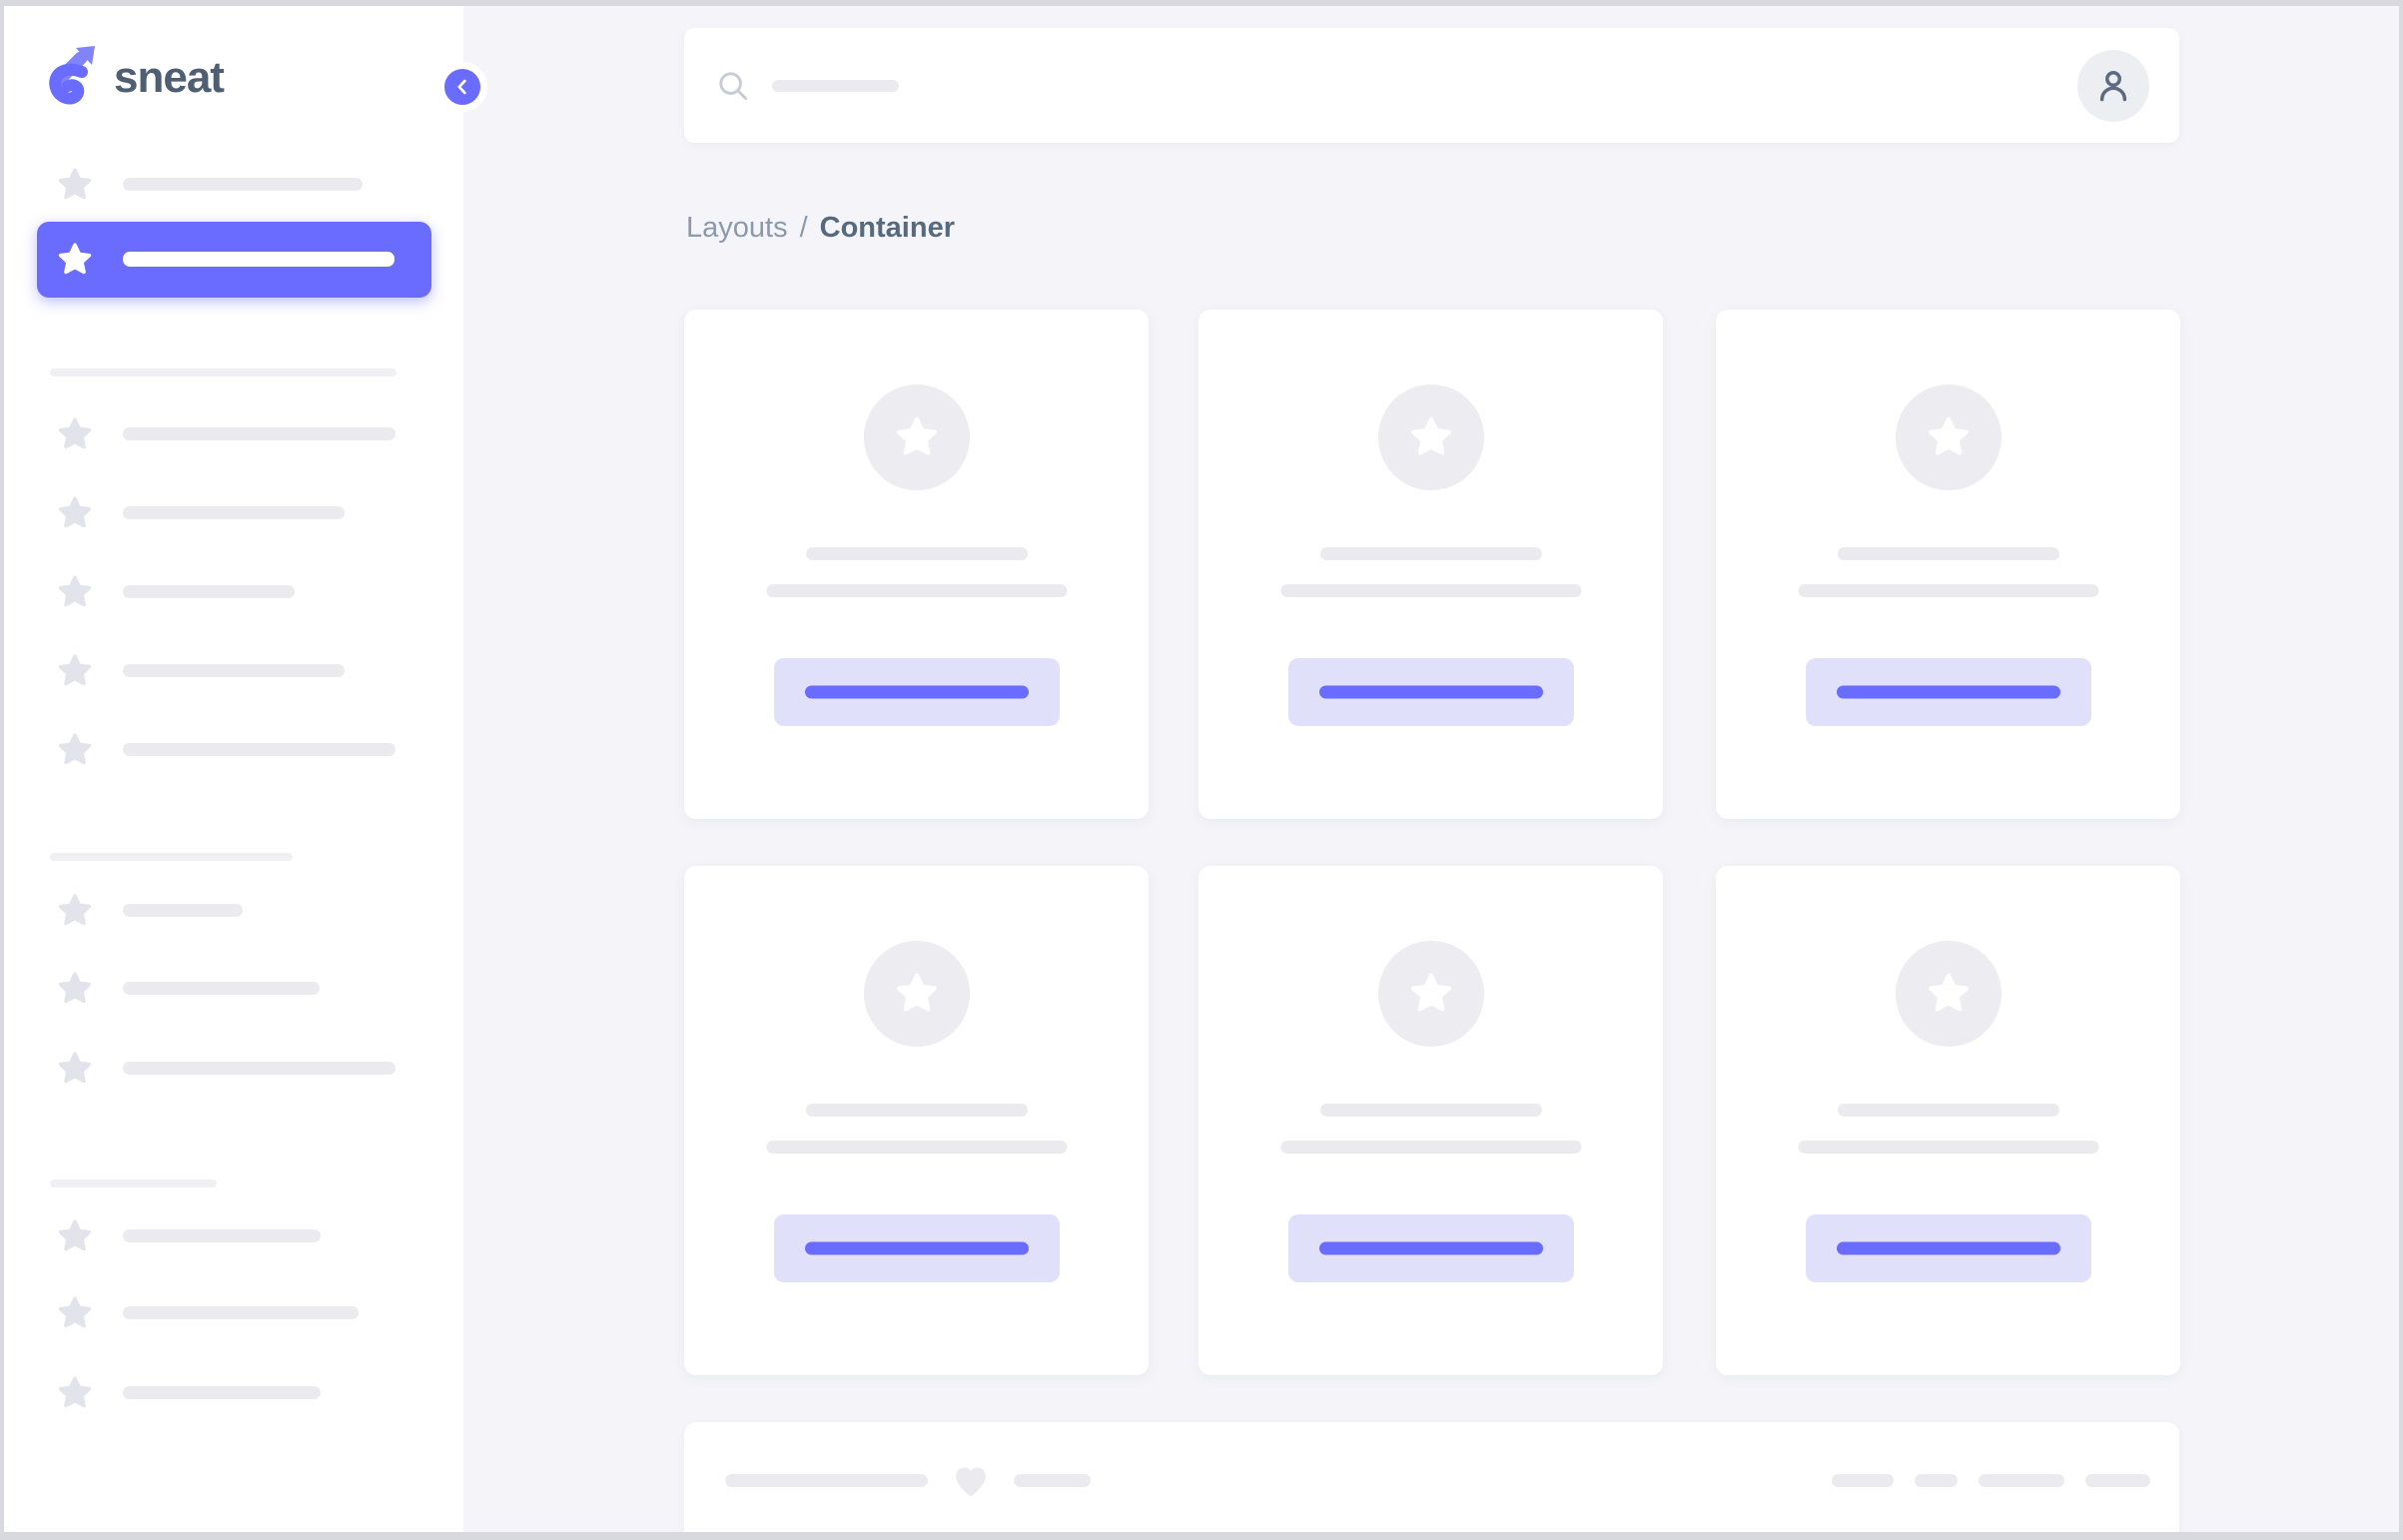 The height and width of the screenshot is (1540, 2403). What do you see at coordinates (971, 1480) in the screenshot?
I see `like-button` at bounding box center [971, 1480].